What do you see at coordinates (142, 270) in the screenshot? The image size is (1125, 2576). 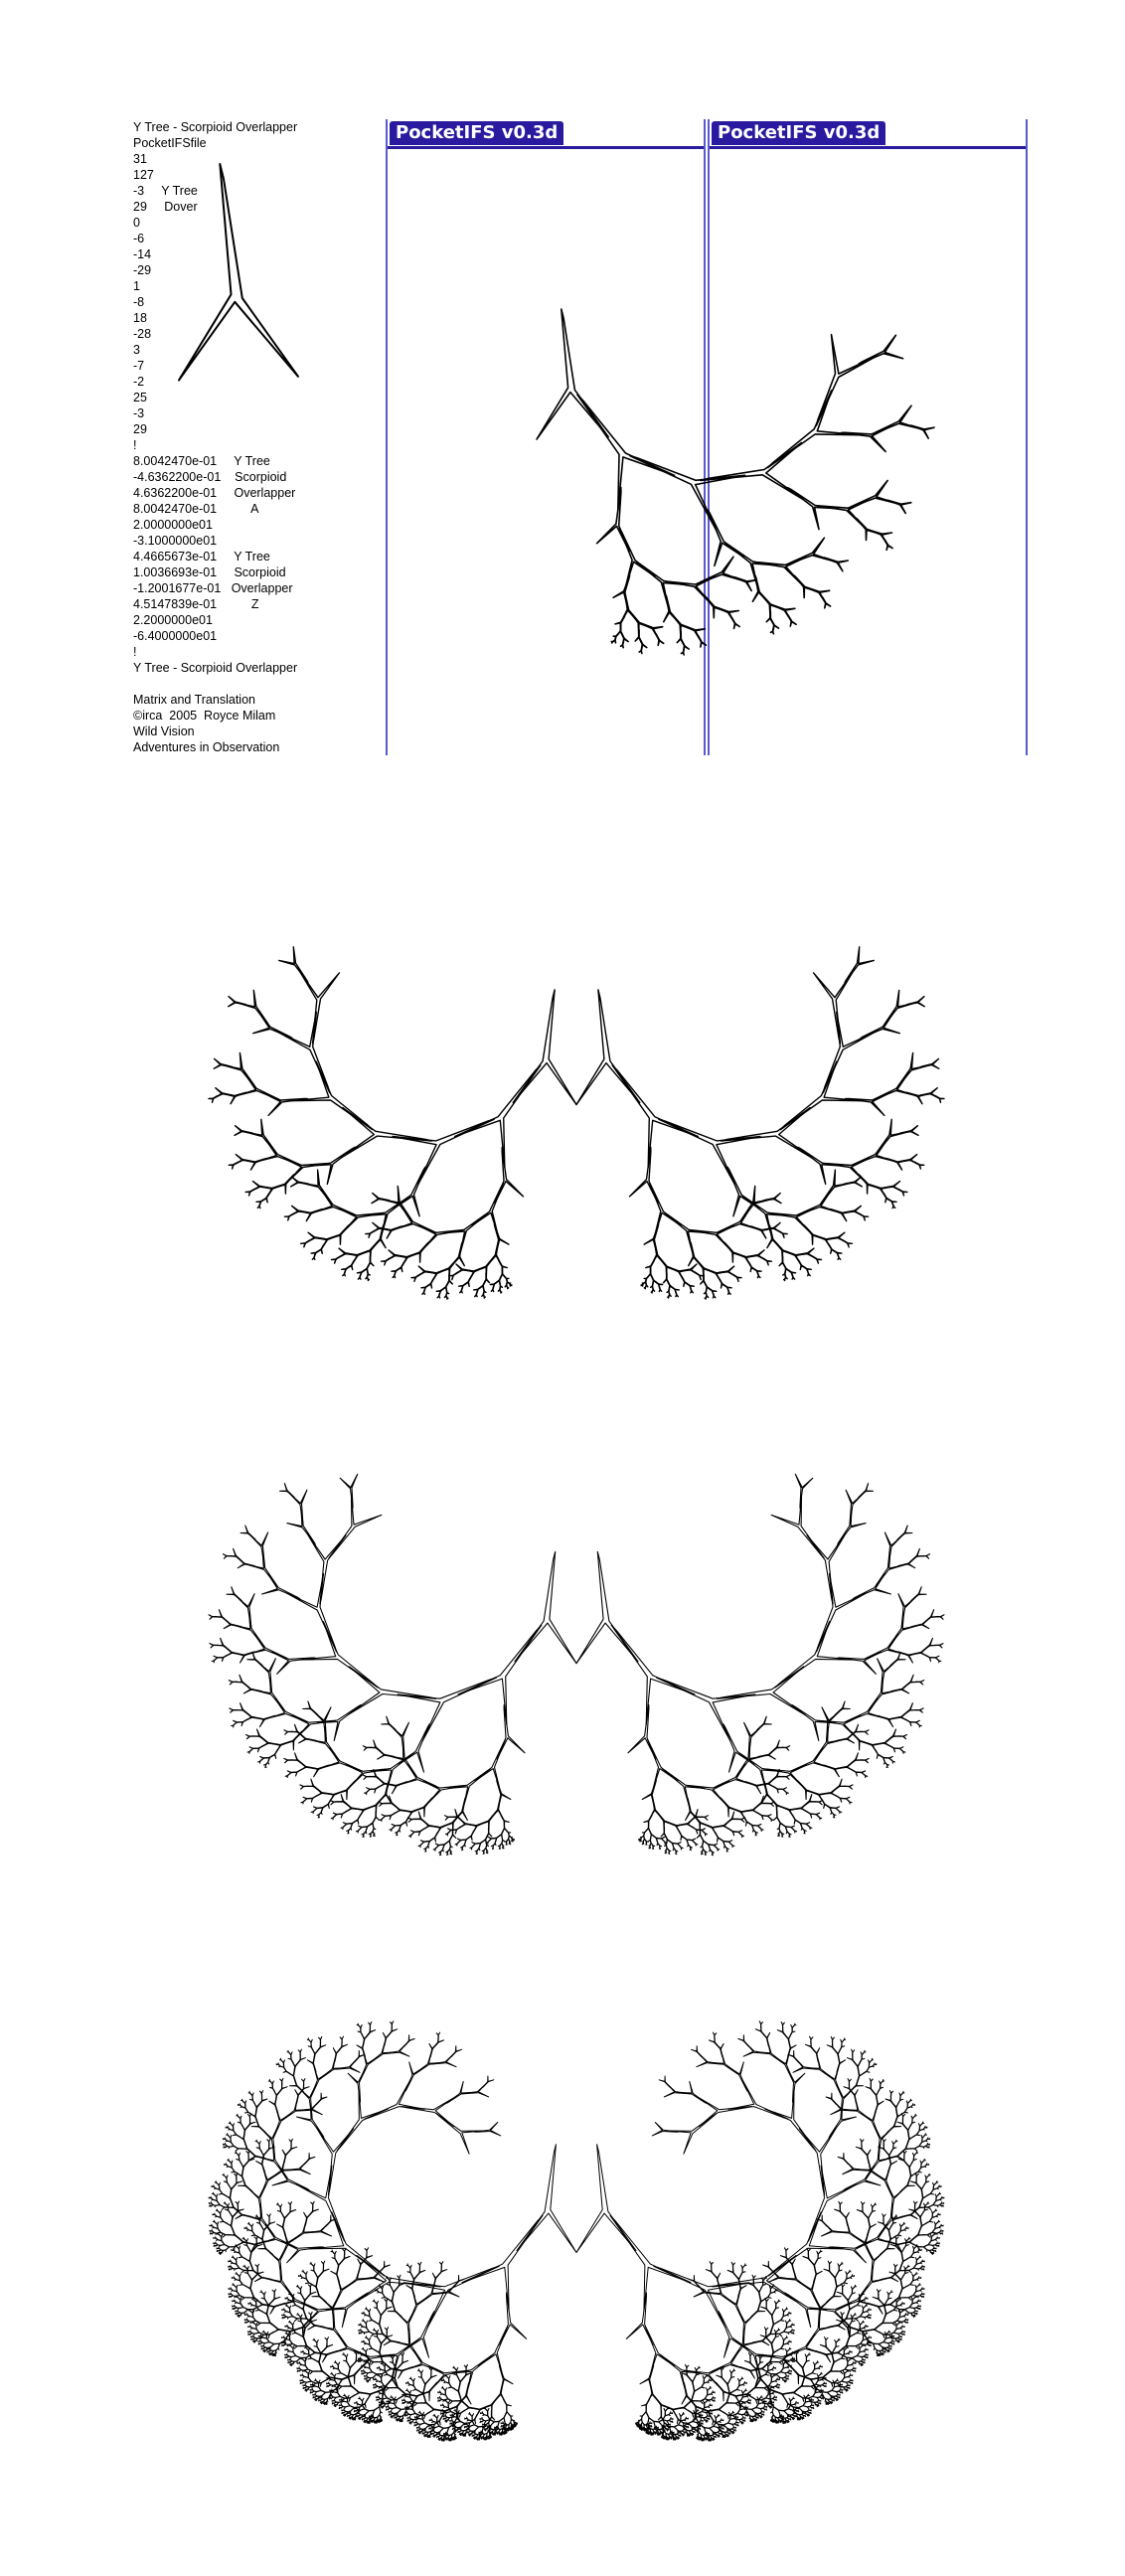 I see `ifs-line: -29` at bounding box center [142, 270].